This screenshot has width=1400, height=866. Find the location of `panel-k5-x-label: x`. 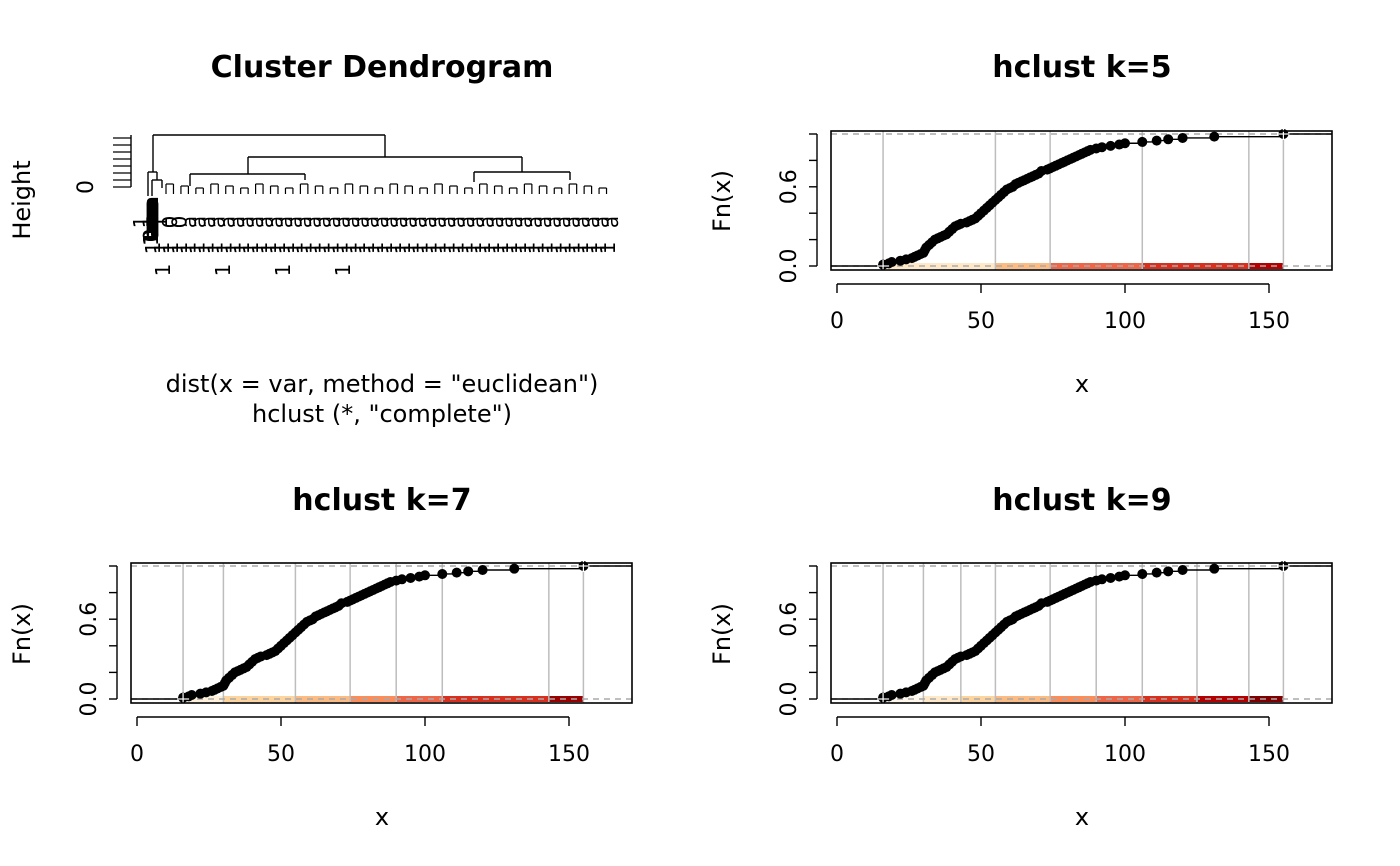

panel-k5-x-label: x is located at coordinates (1082, 384).